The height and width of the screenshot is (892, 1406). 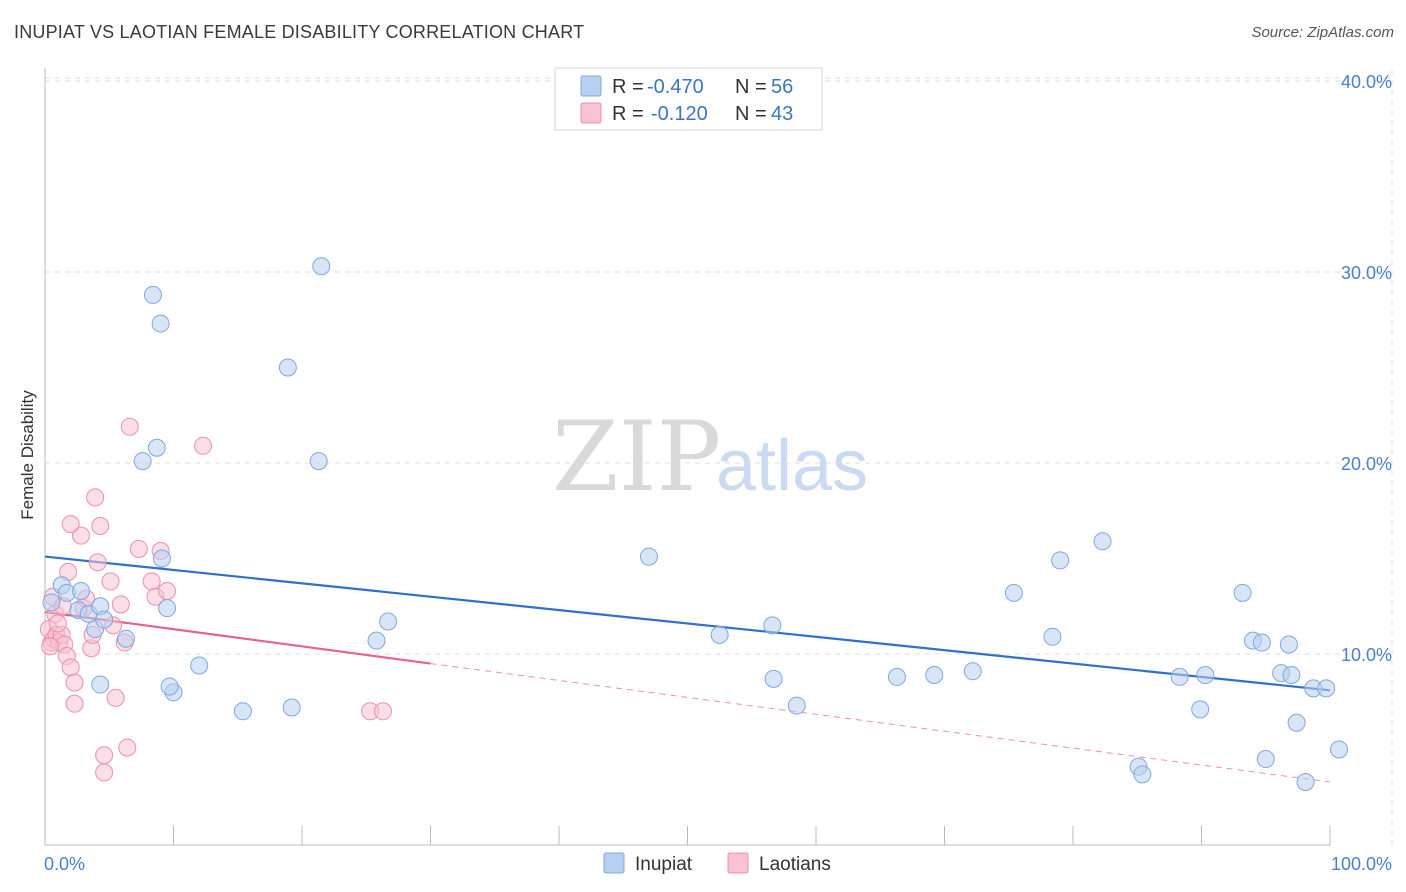 I want to click on top-legend: R = -0.470 N = 56 R = -0.120 N = 43, so click(x=688, y=99).